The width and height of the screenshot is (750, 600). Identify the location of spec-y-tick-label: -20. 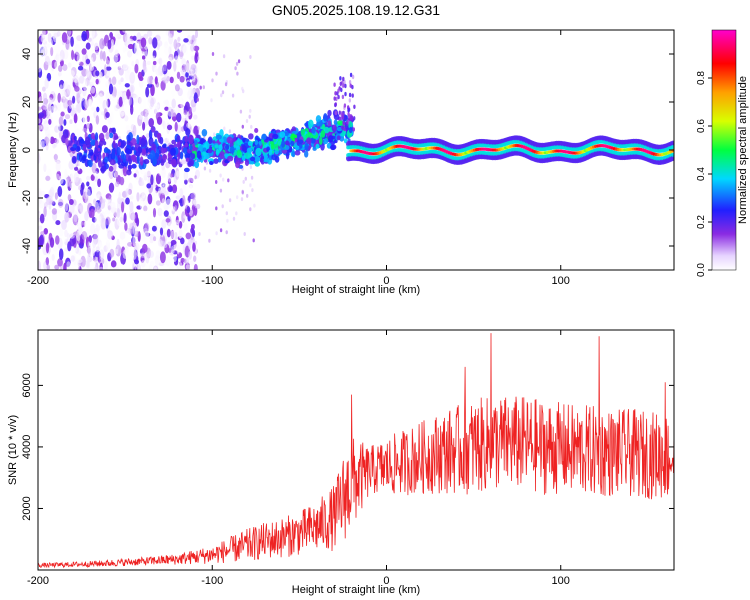
(27, 198).